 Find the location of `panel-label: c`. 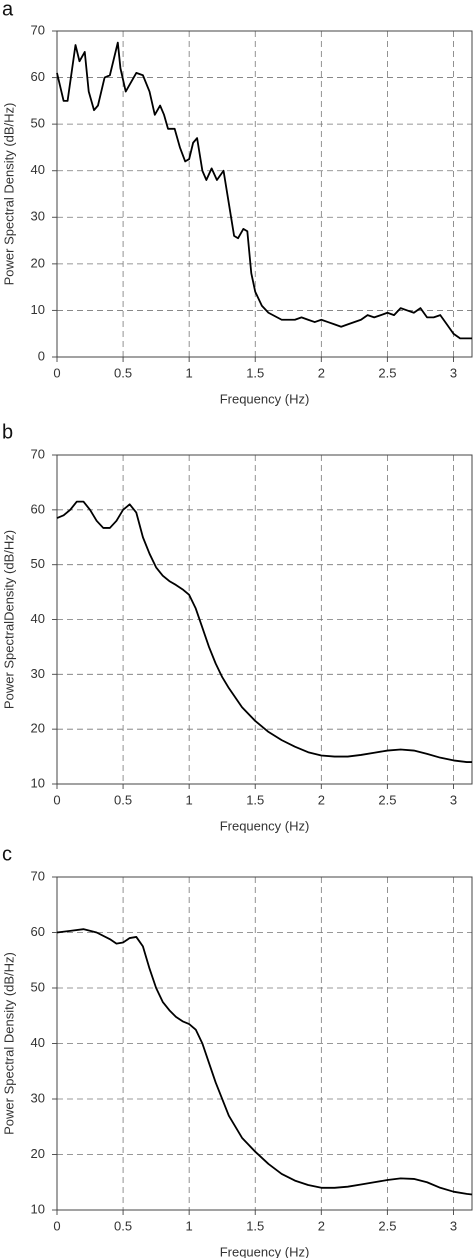

panel-label: c is located at coordinates (7, 854).